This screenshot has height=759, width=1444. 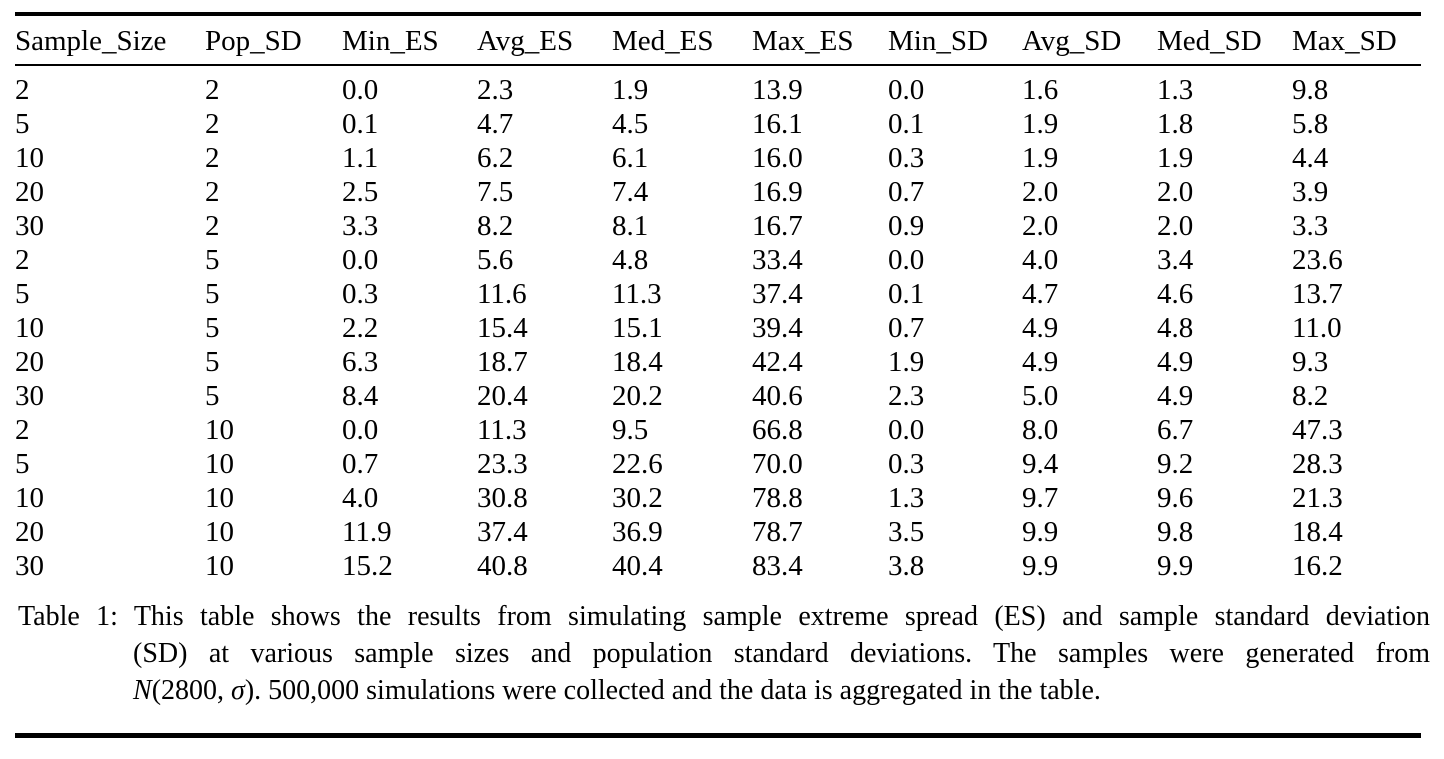 I want to click on table-cell: 6.3, so click(x=360, y=362).